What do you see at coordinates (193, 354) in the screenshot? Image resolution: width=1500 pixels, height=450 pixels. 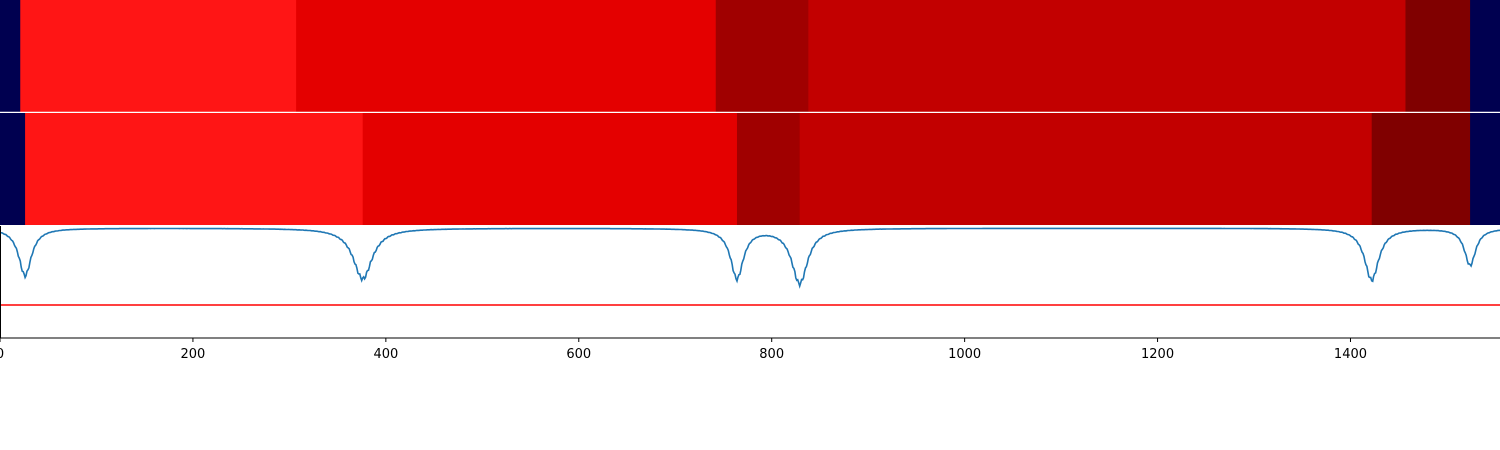 I see `x-tick-label: 200` at bounding box center [193, 354].